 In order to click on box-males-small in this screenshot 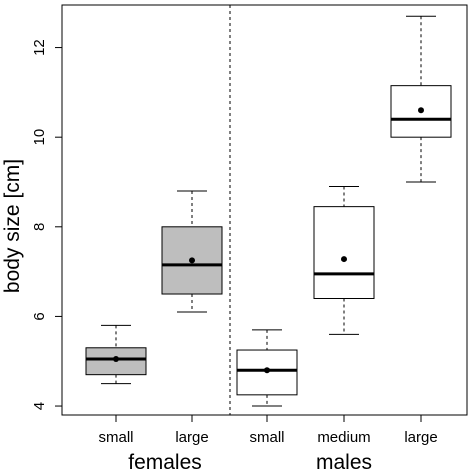, I will do `click(267, 368)`.